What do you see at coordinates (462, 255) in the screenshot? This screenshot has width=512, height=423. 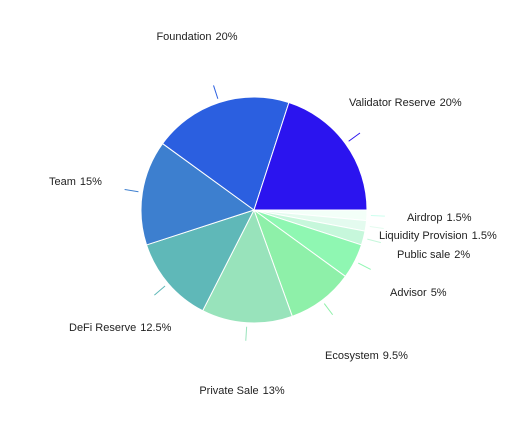 I see `slice-value: 2%` at bounding box center [462, 255].